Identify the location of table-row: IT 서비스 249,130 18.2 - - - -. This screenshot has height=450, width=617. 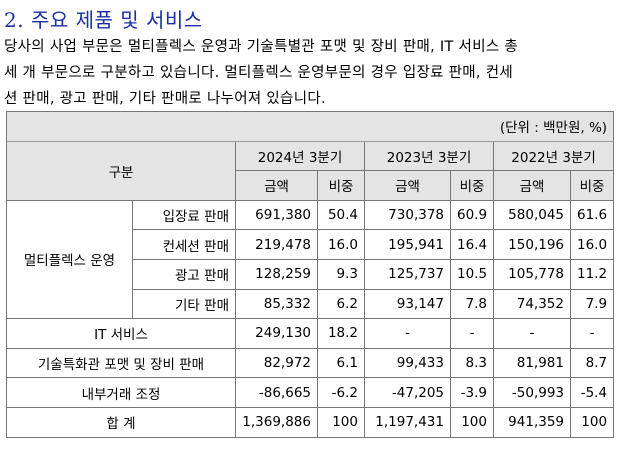
(310, 333).